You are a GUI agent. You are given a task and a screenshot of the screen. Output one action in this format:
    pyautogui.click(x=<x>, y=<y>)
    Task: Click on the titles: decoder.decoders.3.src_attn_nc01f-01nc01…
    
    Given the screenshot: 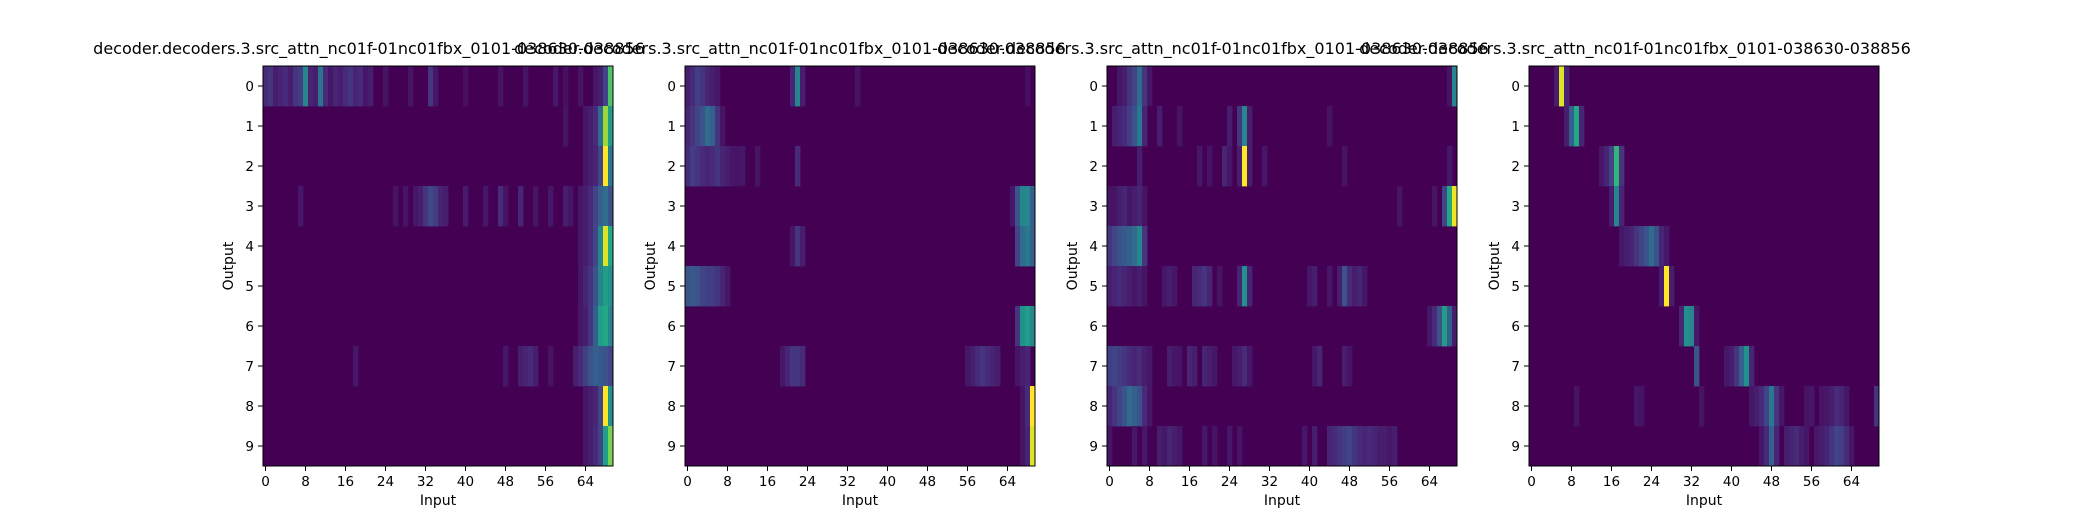 What is the action you would take?
    pyautogui.click(x=1002, y=49)
    